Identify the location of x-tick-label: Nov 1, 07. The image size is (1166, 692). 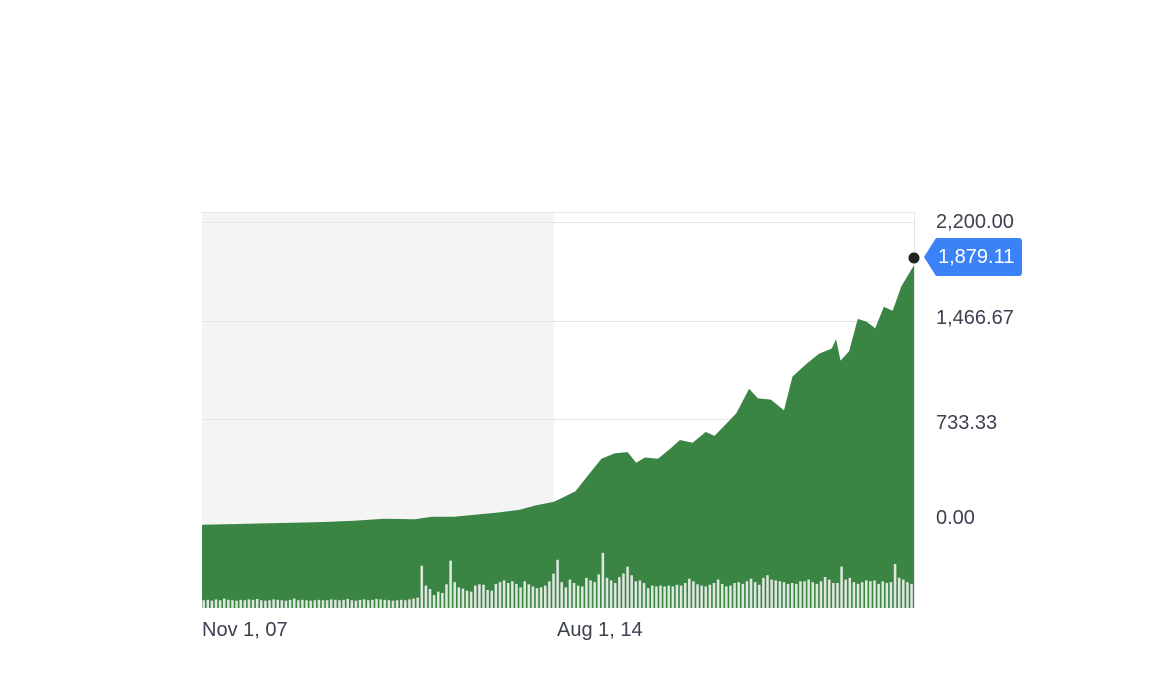
(245, 630).